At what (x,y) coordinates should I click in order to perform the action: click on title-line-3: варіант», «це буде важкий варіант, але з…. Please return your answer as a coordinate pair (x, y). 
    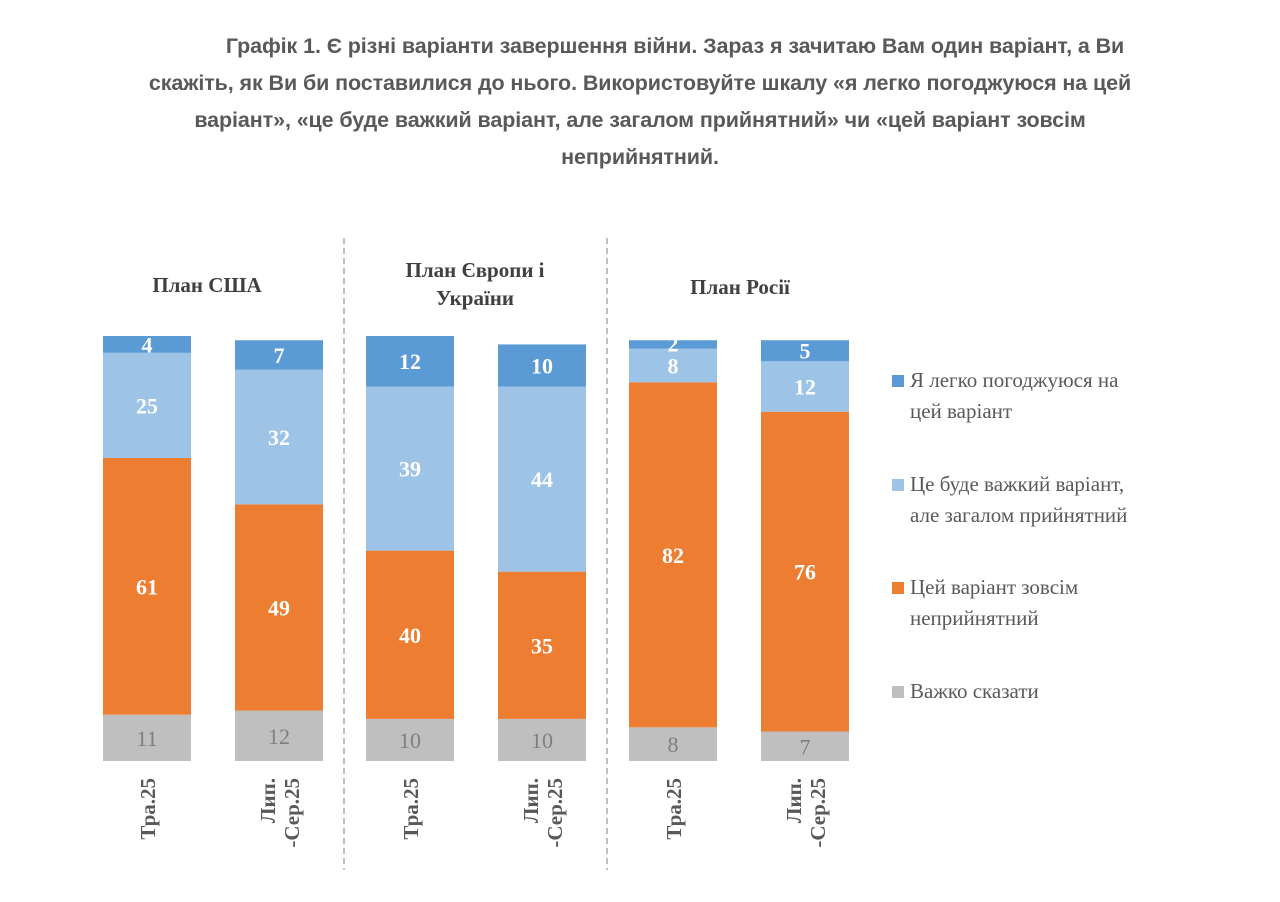
    Looking at the image, I should click on (640, 120).